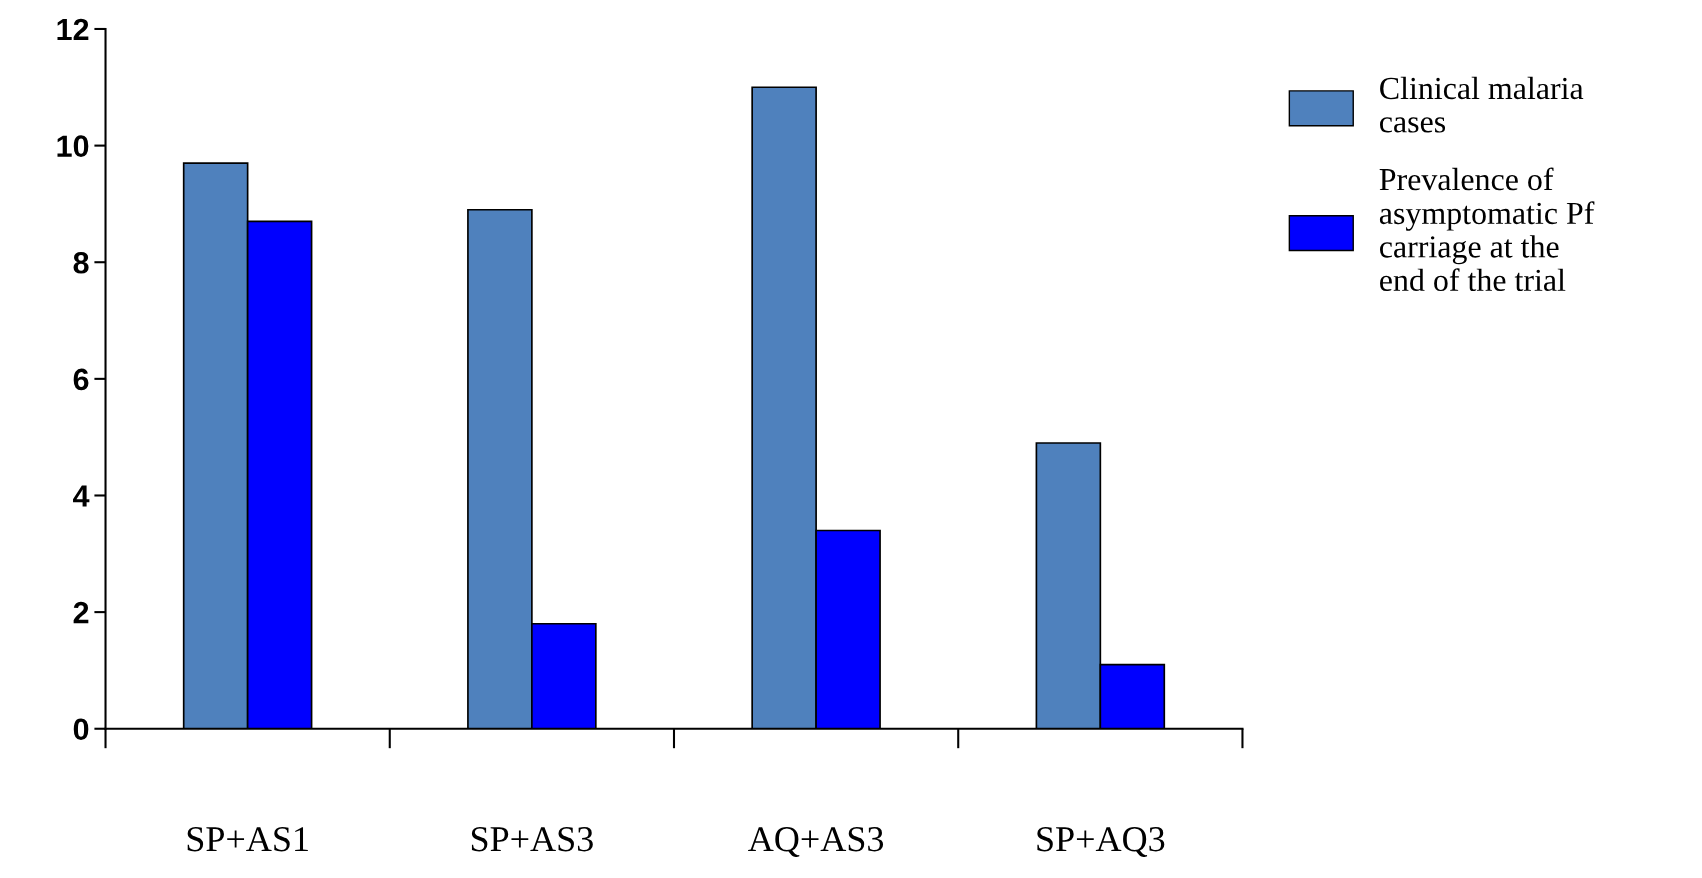 The image size is (1702, 878). I want to click on y-tick-label: 2, so click(81, 612).